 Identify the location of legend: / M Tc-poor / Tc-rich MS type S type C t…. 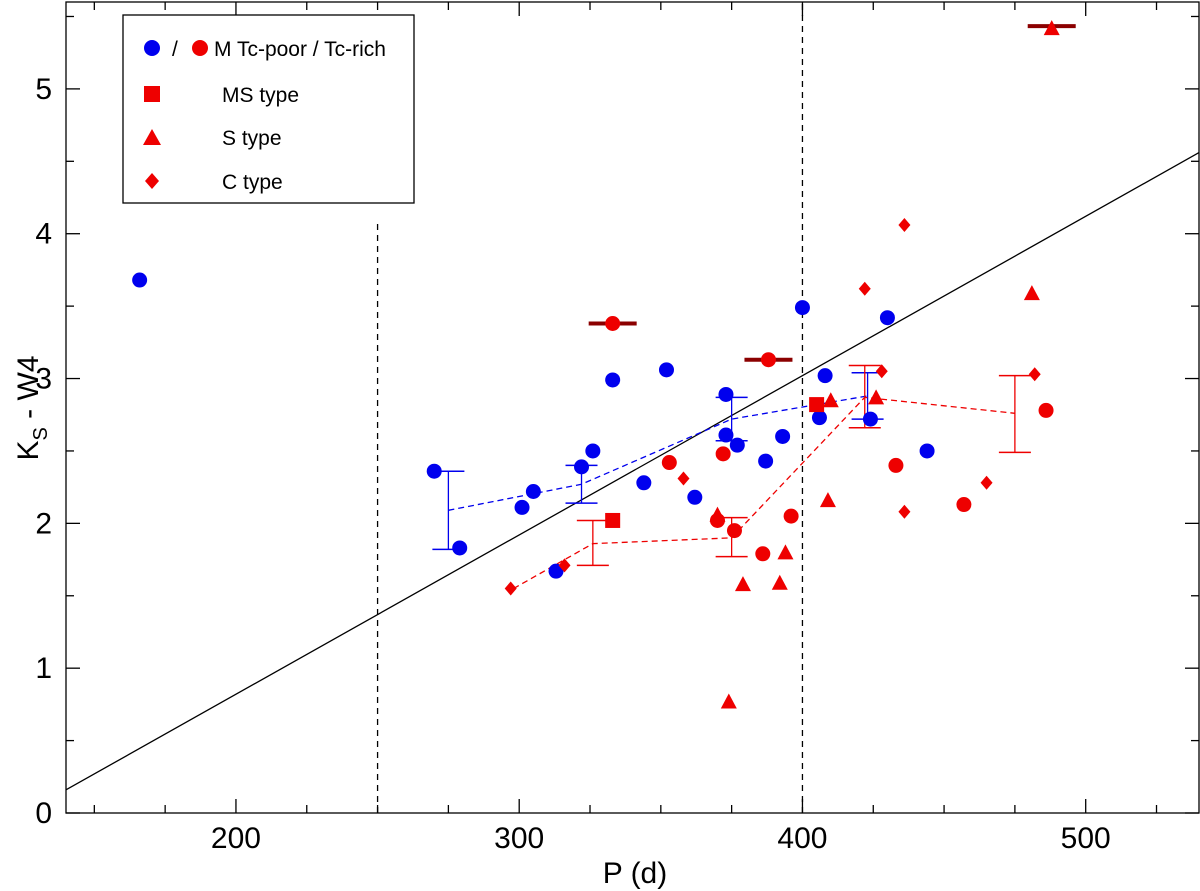
(268, 109).